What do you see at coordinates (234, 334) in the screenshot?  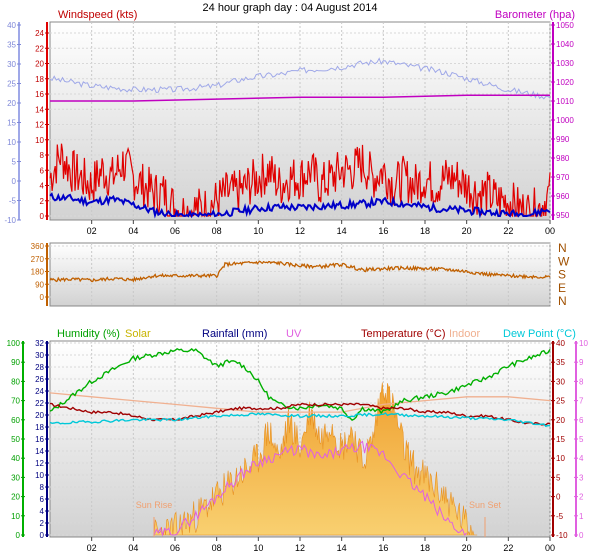 I see `rainfall-label: Rainfall (mm)` at bounding box center [234, 334].